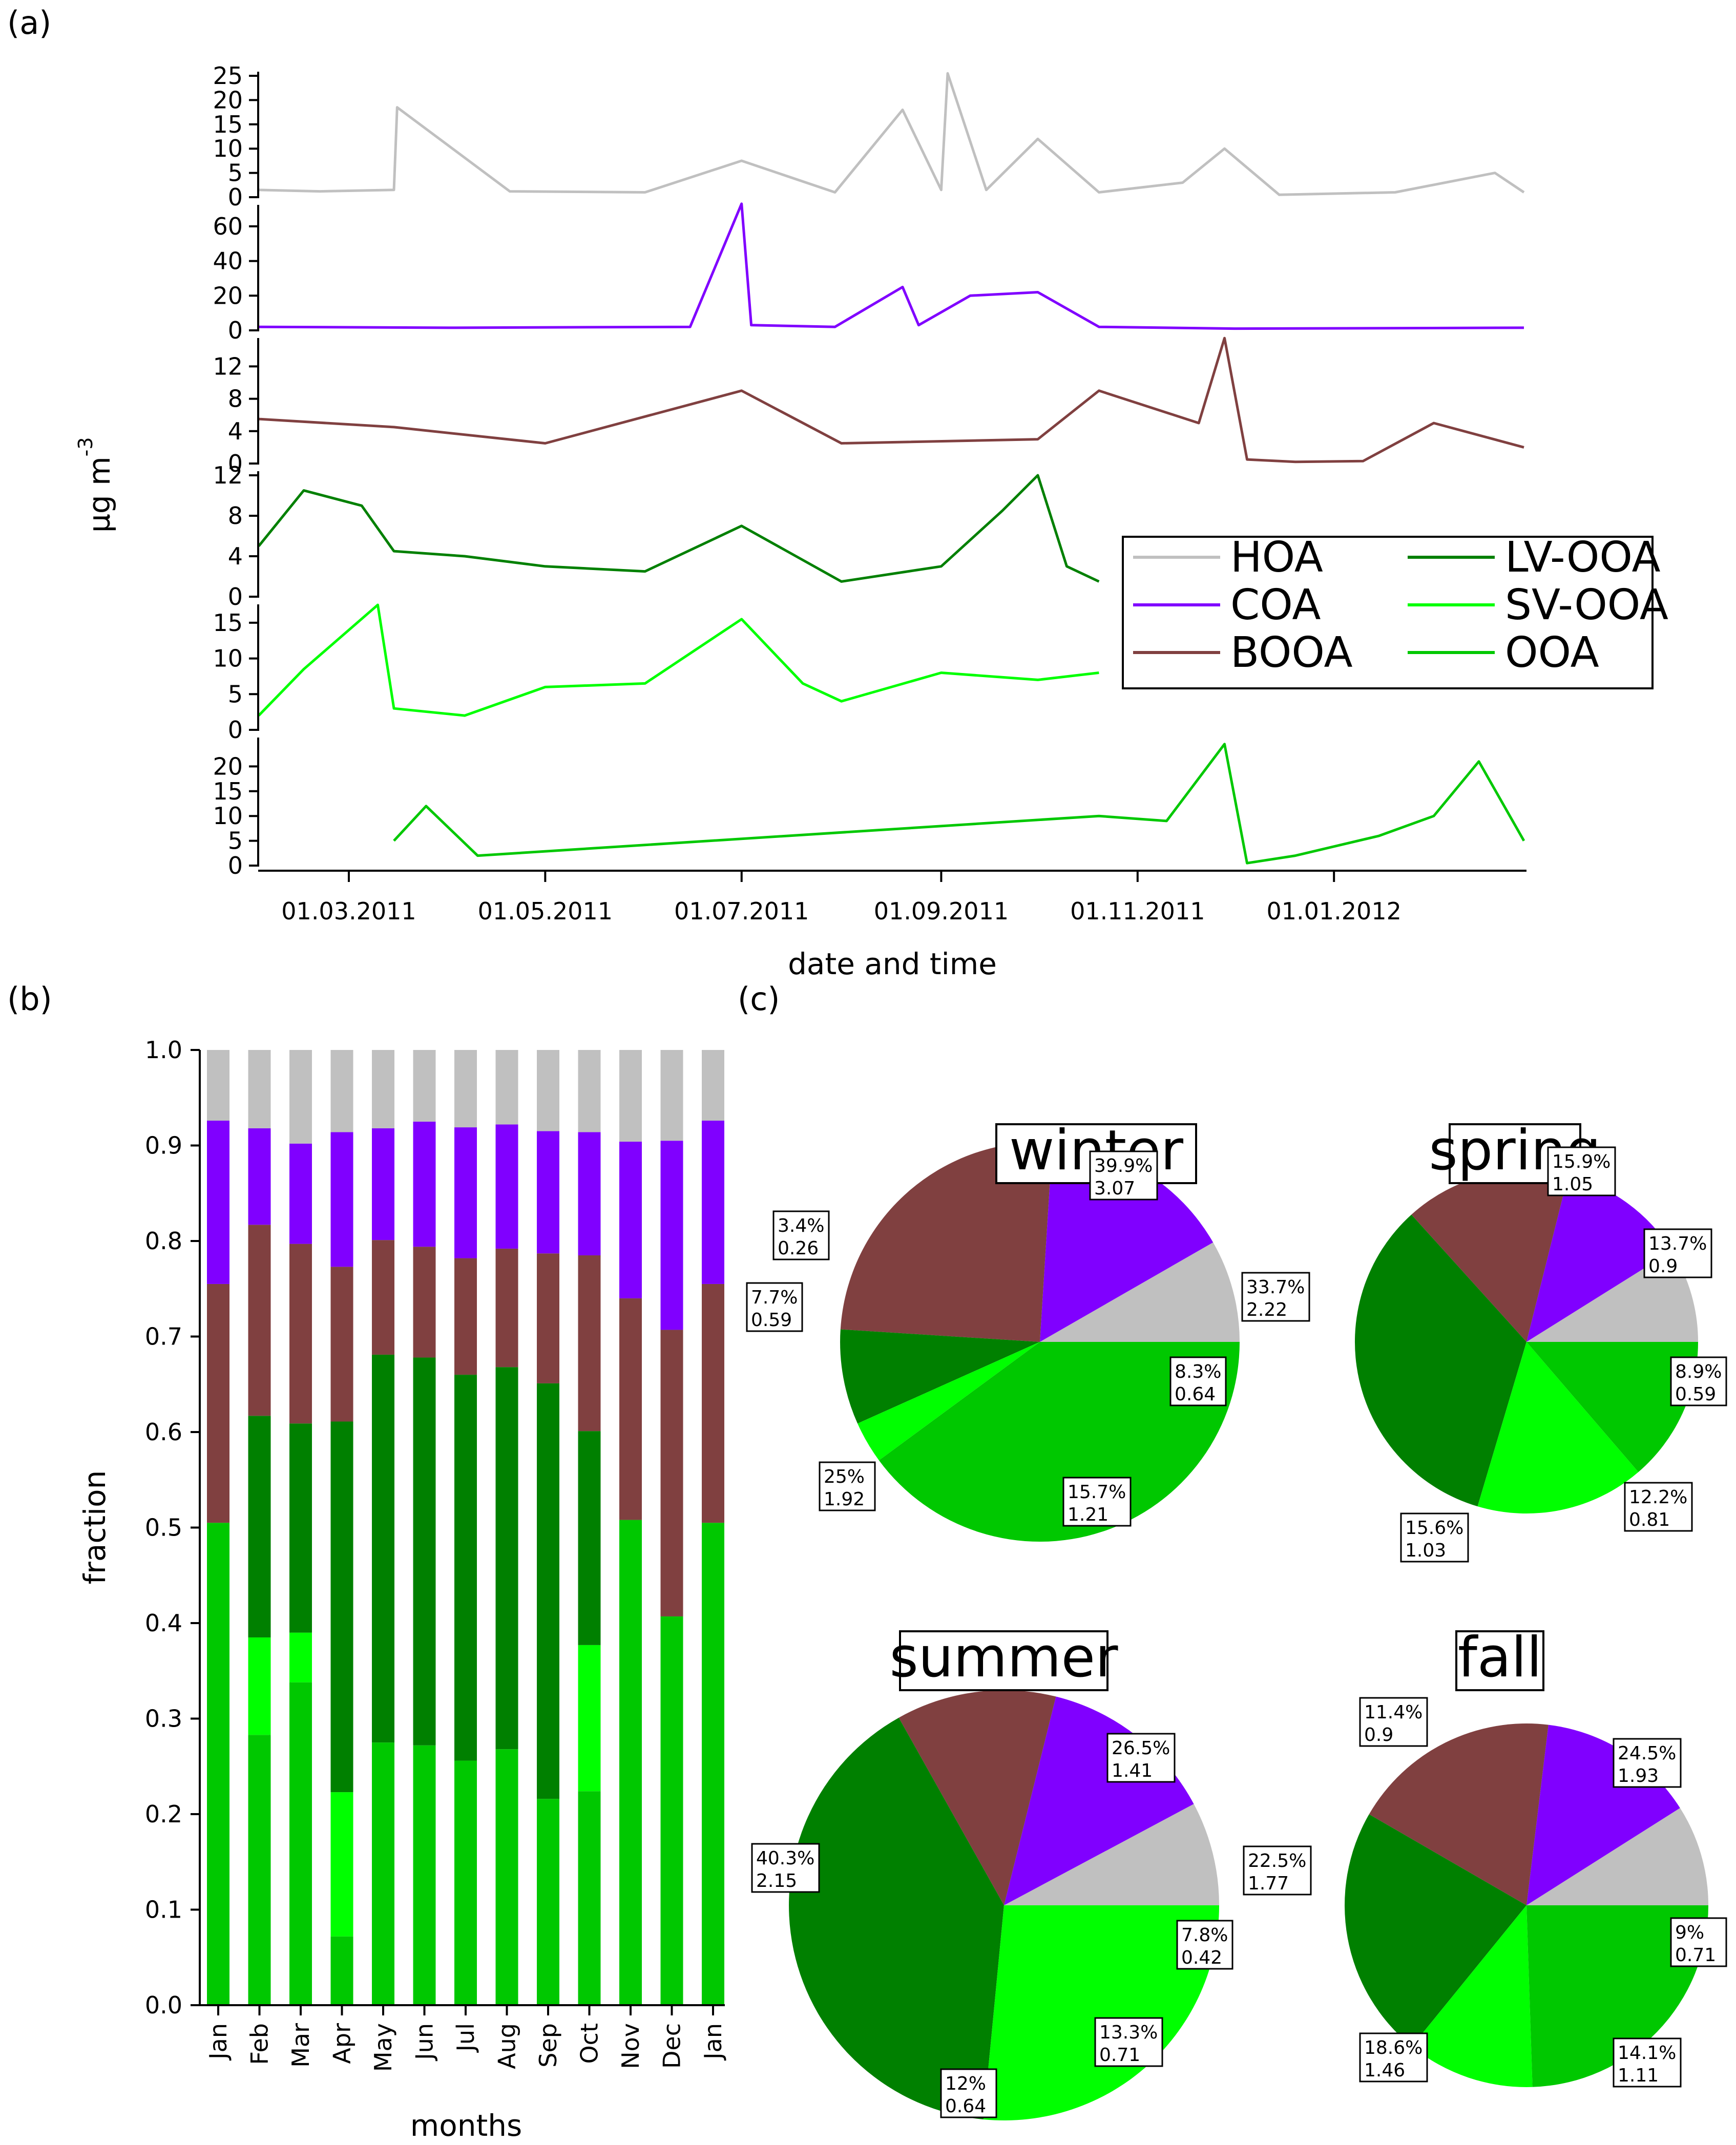  I want to click on a-series-line-booa, so click(891, 400).